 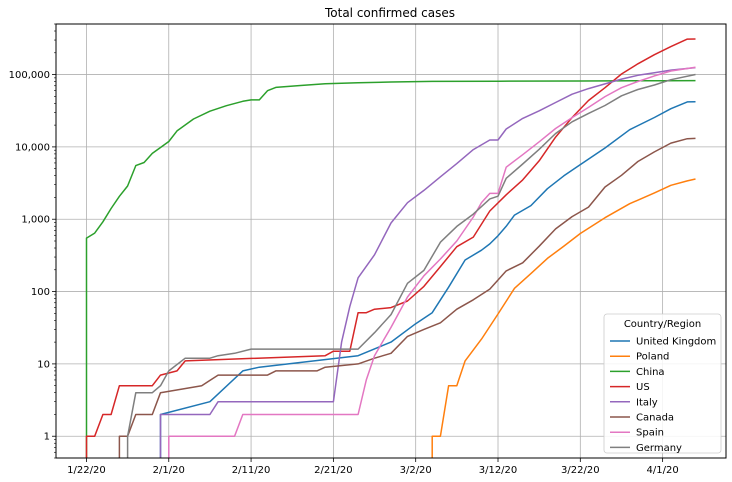 What do you see at coordinates (40, 292) in the screenshot?
I see `y-tick-label: 100` at bounding box center [40, 292].